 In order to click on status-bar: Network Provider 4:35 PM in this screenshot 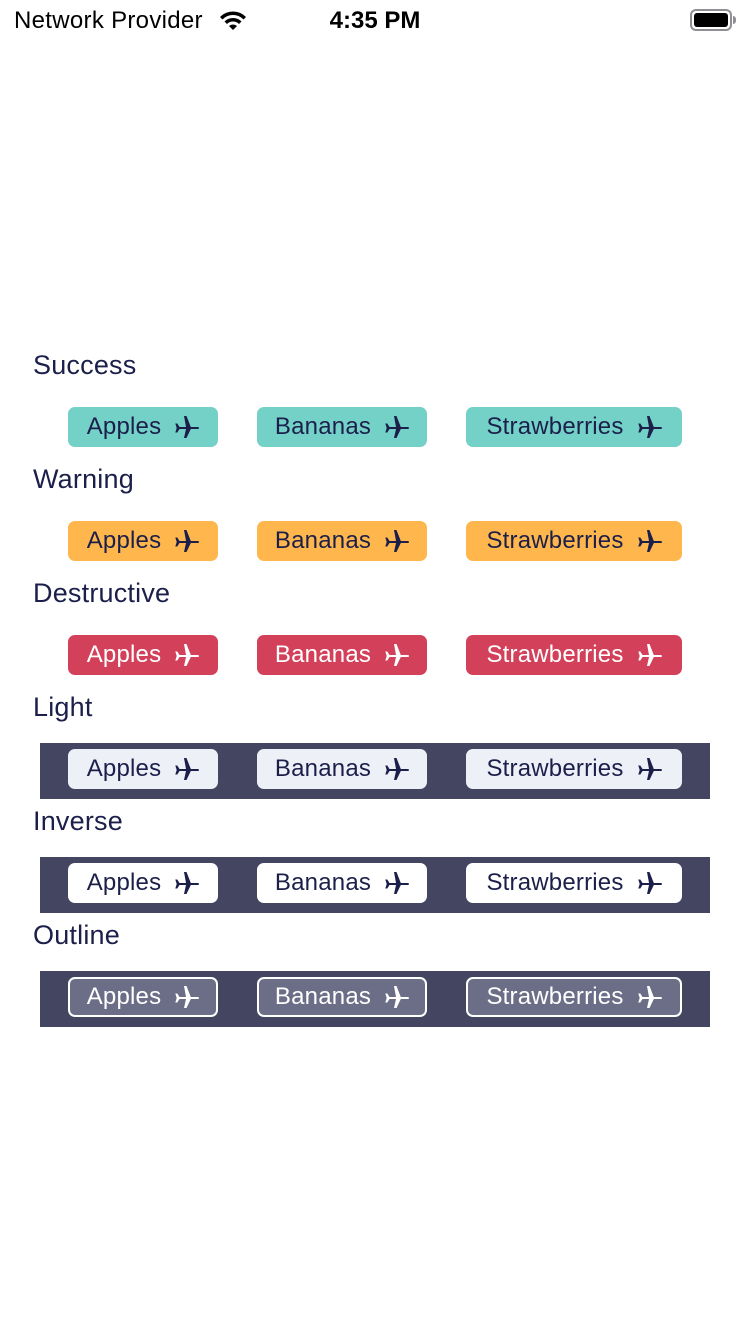, I will do `click(375, 20)`.